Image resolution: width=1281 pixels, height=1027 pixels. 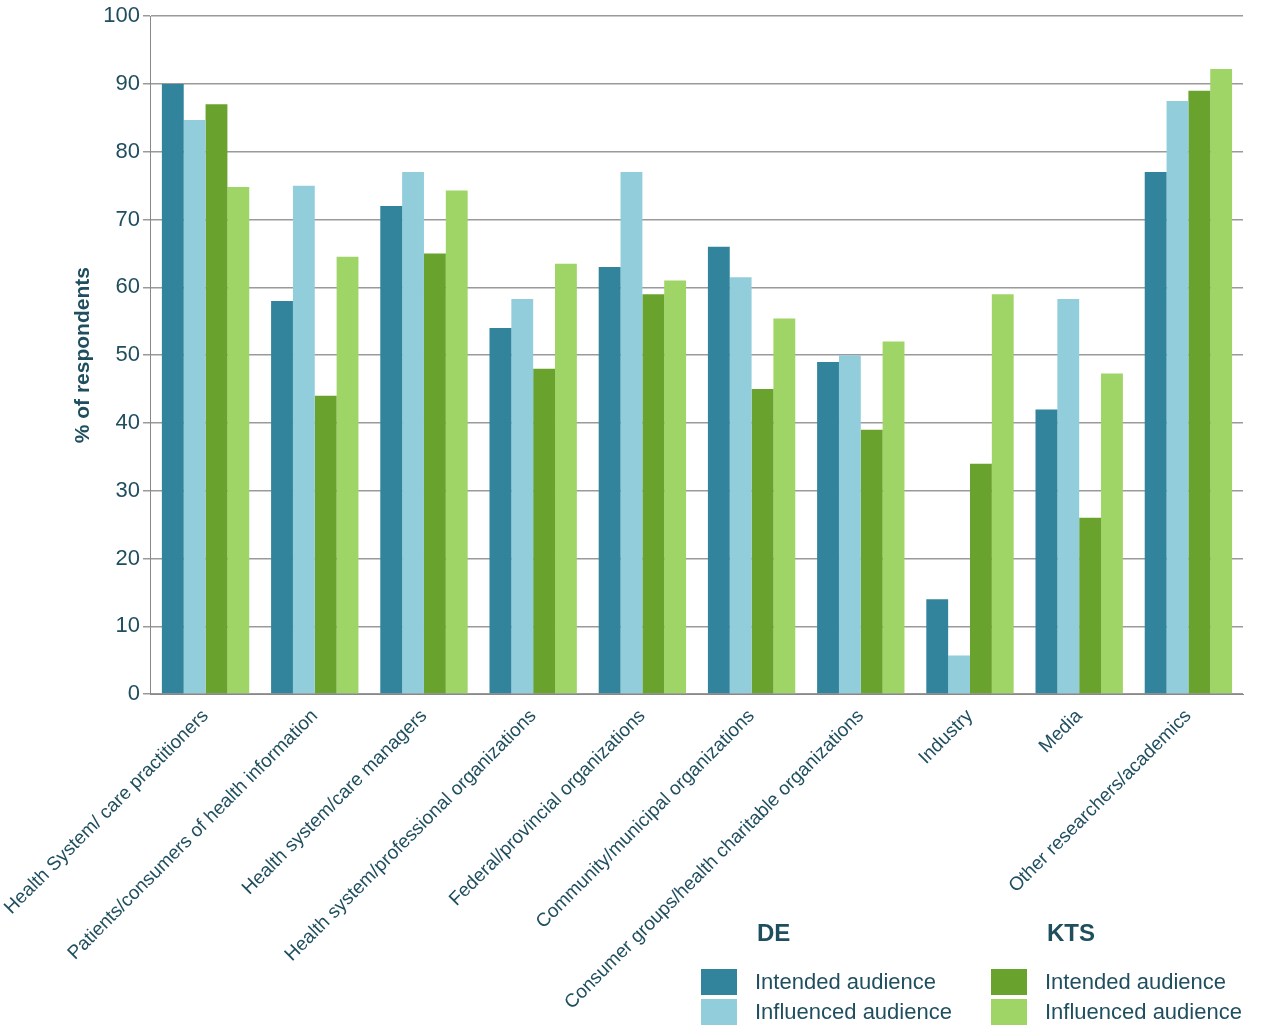 What do you see at coordinates (127, 422) in the screenshot?
I see `y-tick-label: 40` at bounding box center [127, 422].